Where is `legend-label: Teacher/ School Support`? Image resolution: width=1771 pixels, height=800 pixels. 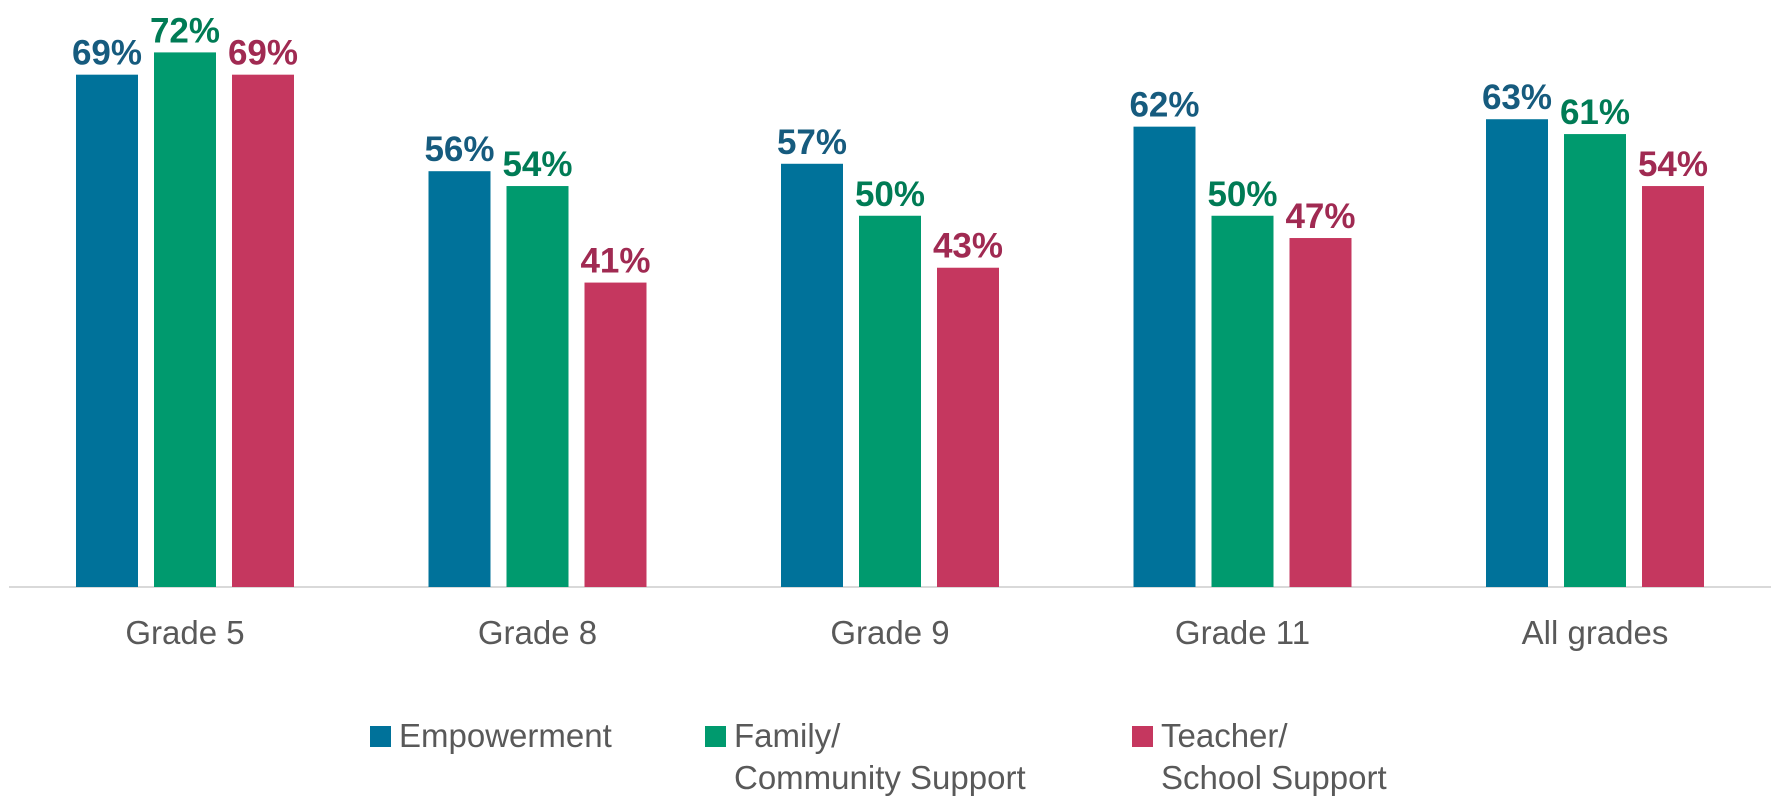
legend-label: Teacher/ School Support is located at coordinates (1274, 756).